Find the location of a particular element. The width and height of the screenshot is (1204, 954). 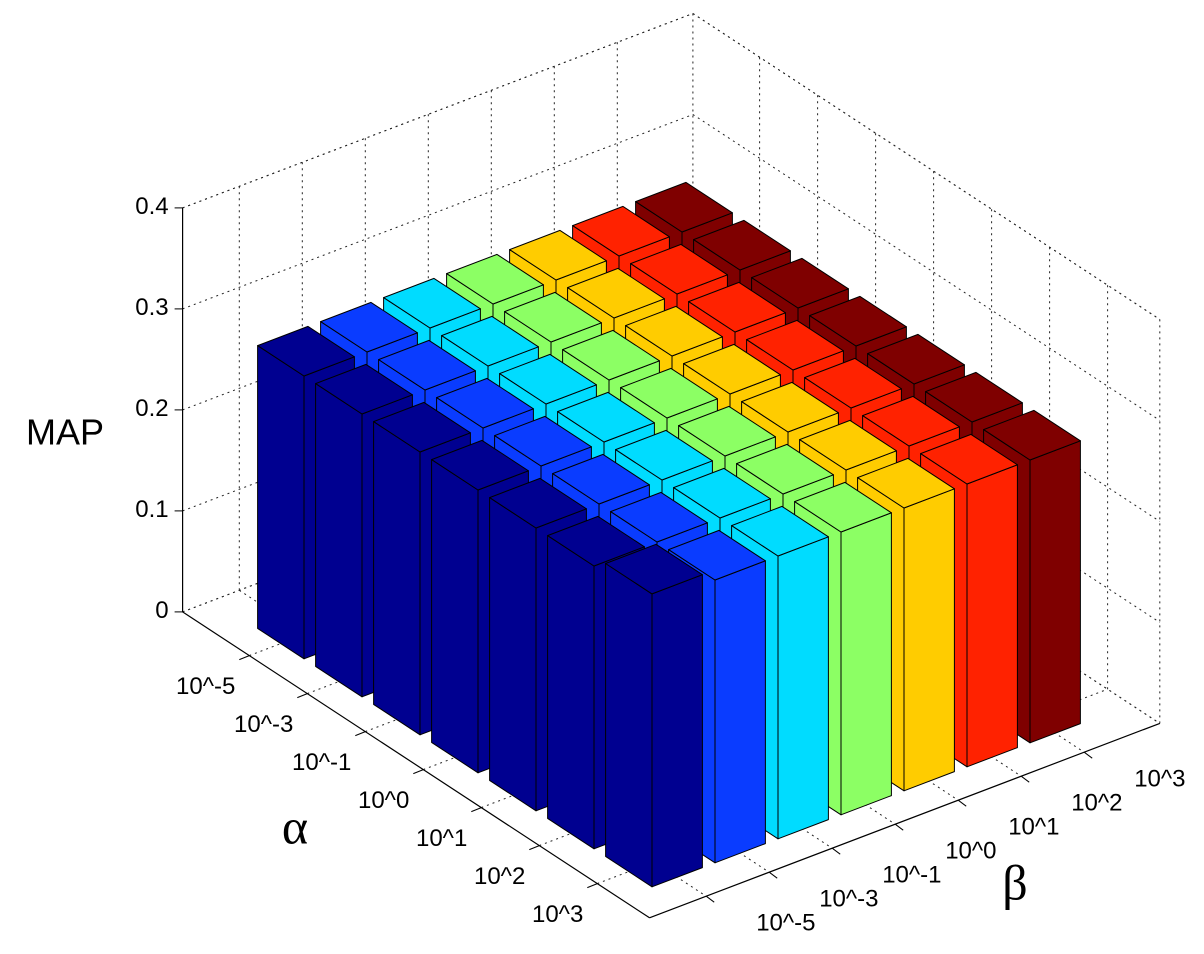

y-axis is located at coordinates (905, 820).